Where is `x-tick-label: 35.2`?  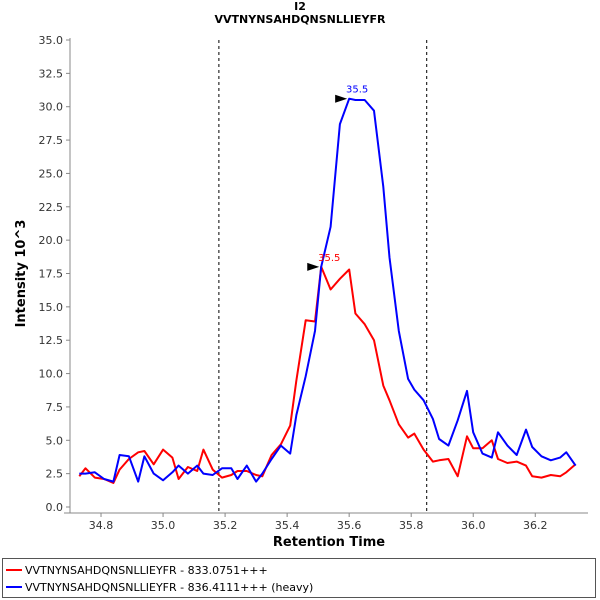
x-tick-label: 35.2 is located at coordinates (225, 525).